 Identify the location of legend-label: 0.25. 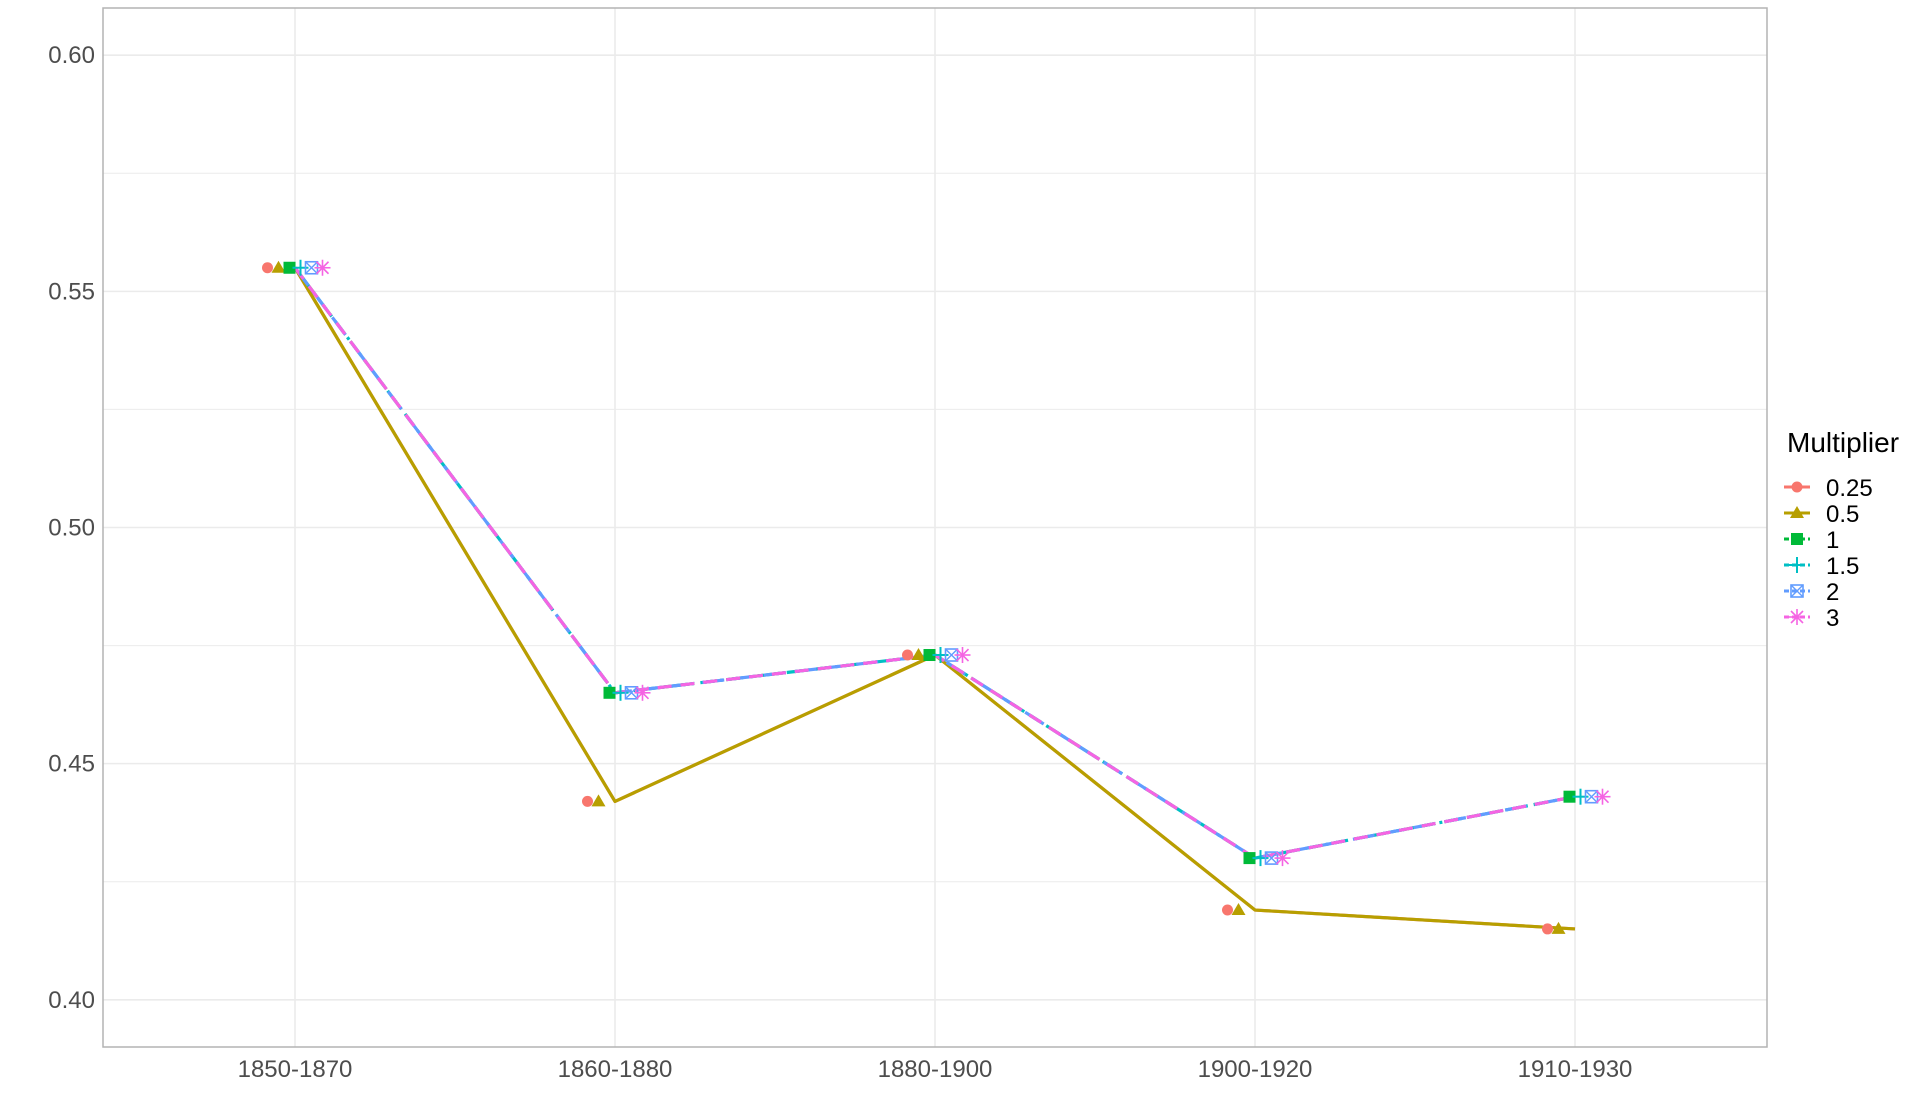
(1849, 488).